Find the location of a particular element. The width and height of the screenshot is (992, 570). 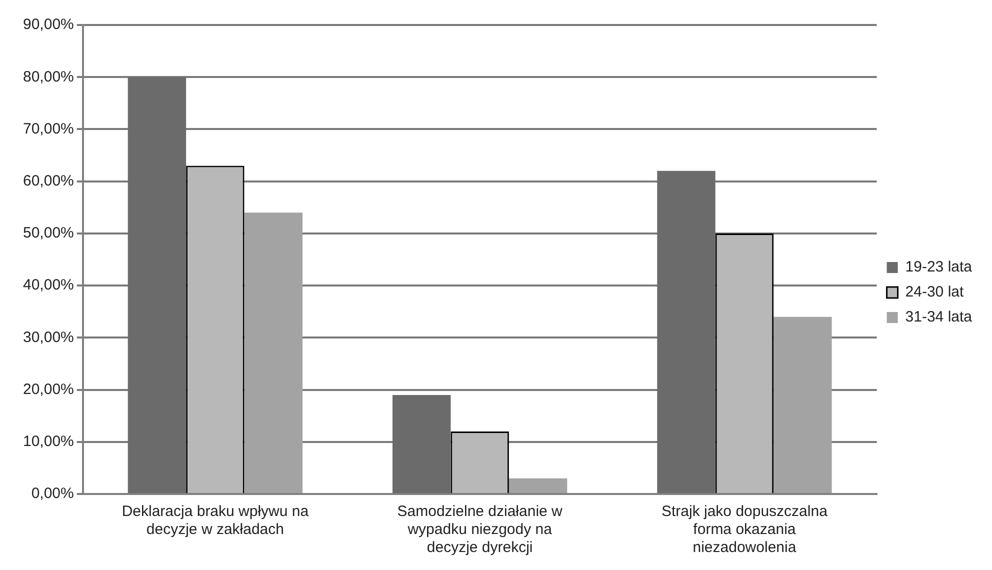

x-tick-label: Strajk jako dopuszczalna forma okazania niezadowolenia is located at coordinates (744, 529).